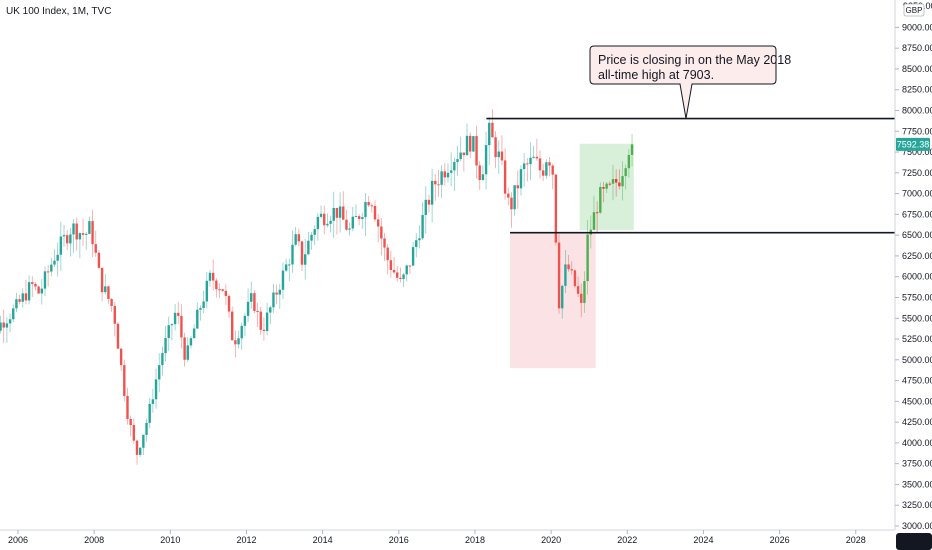  Describe the element at coordinates (917, 505) in the screenshot. I see `y-tick-label: 3250.00` at that location.